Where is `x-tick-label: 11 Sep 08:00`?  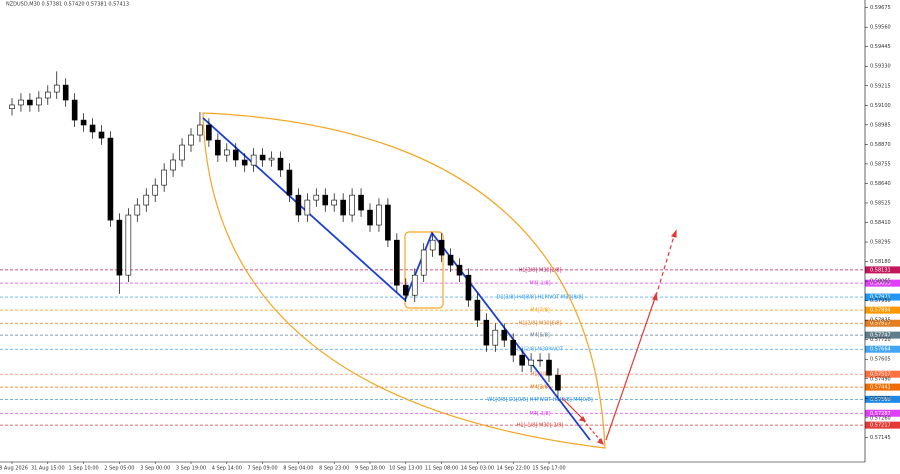
x-tick-label: 11 Sep 08:00 is located at coordinates (441, 469).